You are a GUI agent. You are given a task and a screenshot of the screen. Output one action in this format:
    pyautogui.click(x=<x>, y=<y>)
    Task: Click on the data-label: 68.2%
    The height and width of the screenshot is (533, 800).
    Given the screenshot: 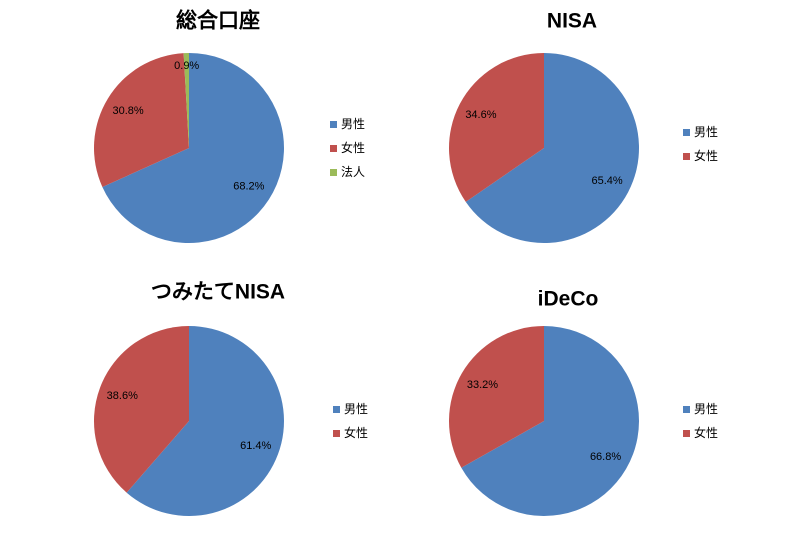 What is the action you would take?
    pyautogui.click(x=248, y=187)
    